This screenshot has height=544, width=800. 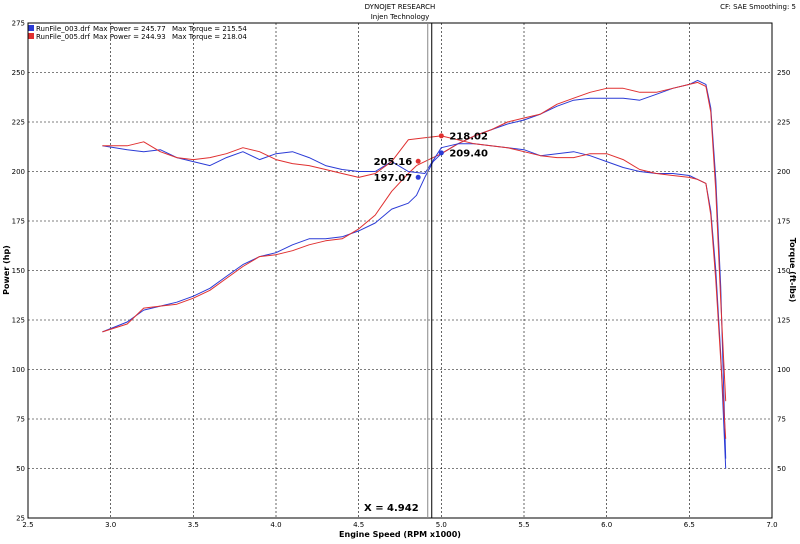 I want to click on chart-subtitle: Injen Technology, so click(x=400, y=17).